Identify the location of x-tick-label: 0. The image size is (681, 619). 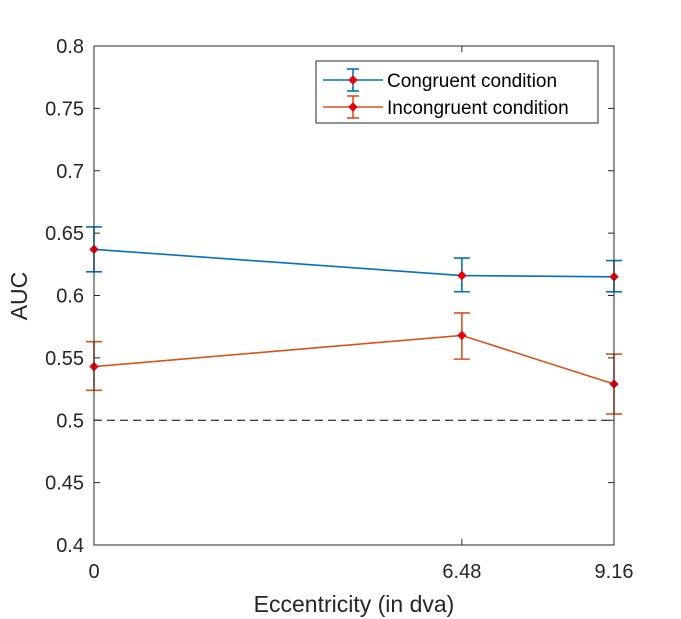
(93, 572).